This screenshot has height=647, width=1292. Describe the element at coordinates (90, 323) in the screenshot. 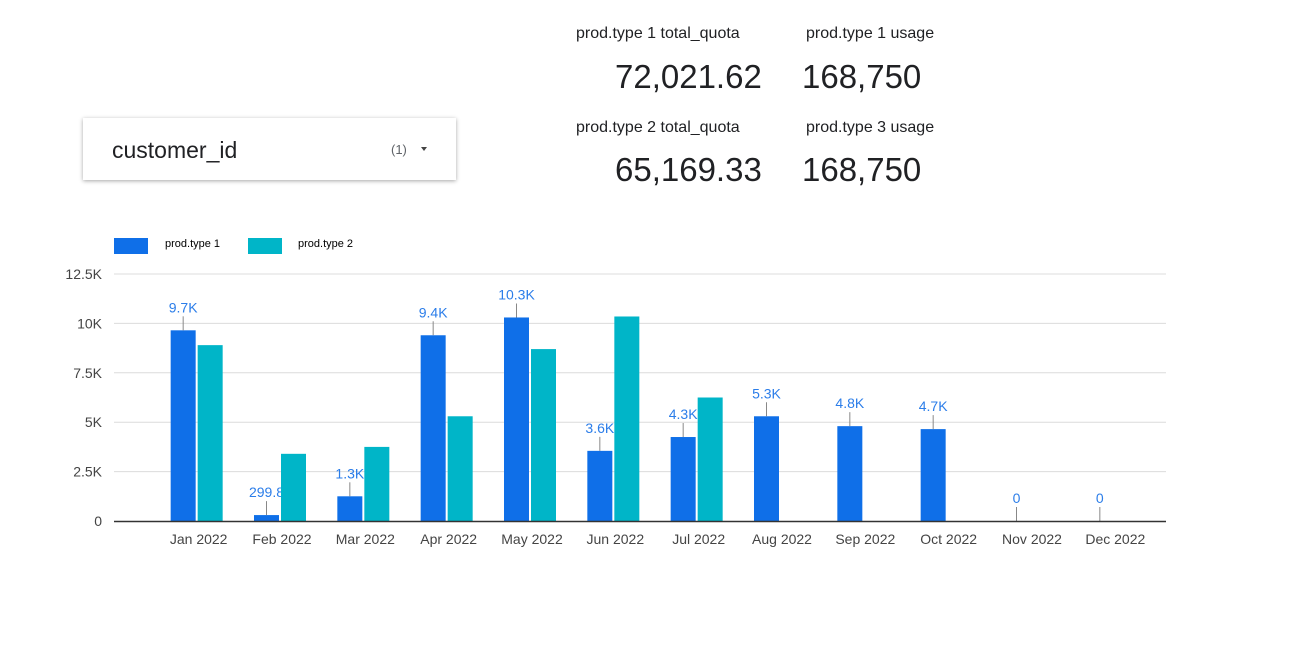

I see `y-tick-label: 10K` at that location.